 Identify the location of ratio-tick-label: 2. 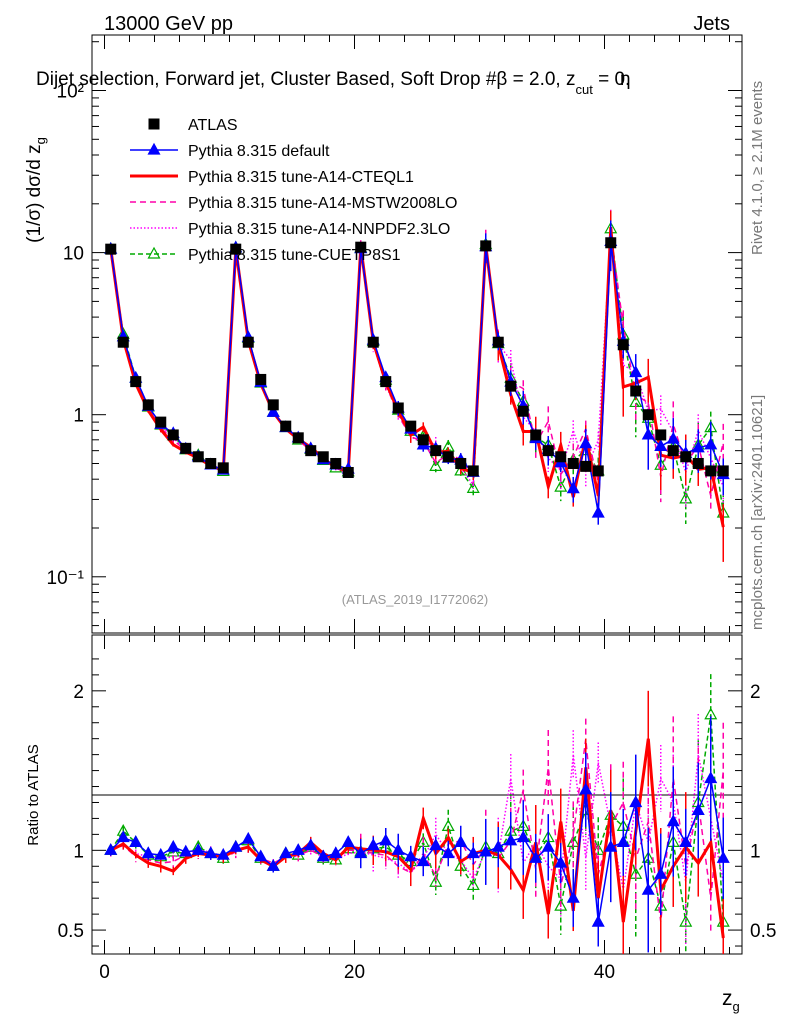
(78, 692).